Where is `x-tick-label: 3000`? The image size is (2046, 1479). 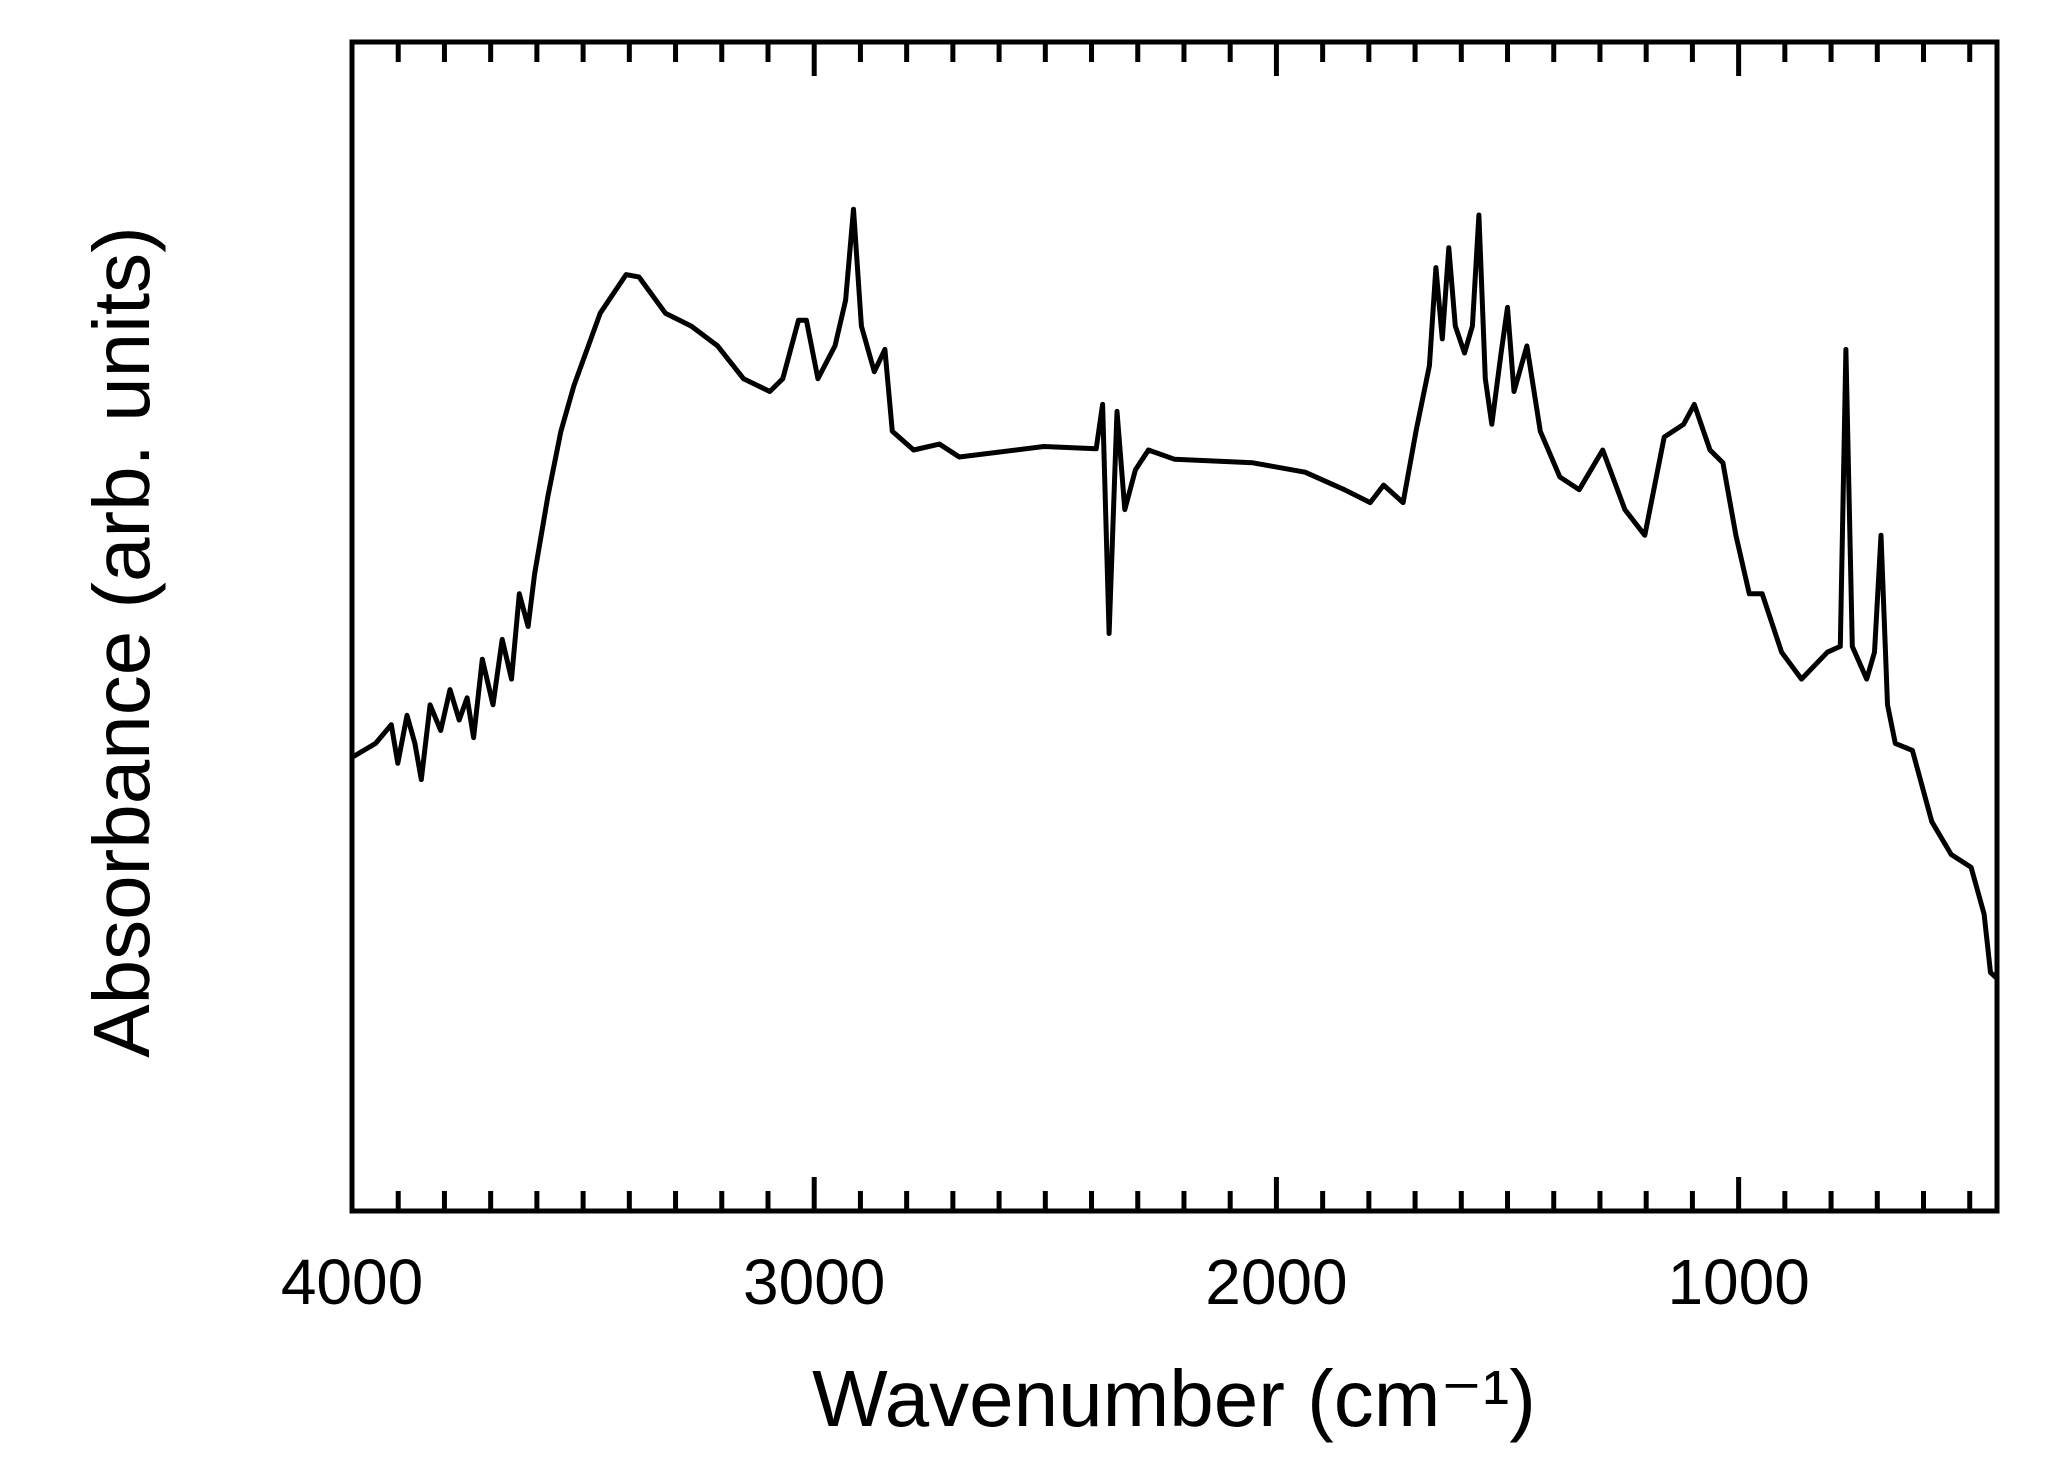 x-tick-label: 3000 is located at coordinates (814, 1282).